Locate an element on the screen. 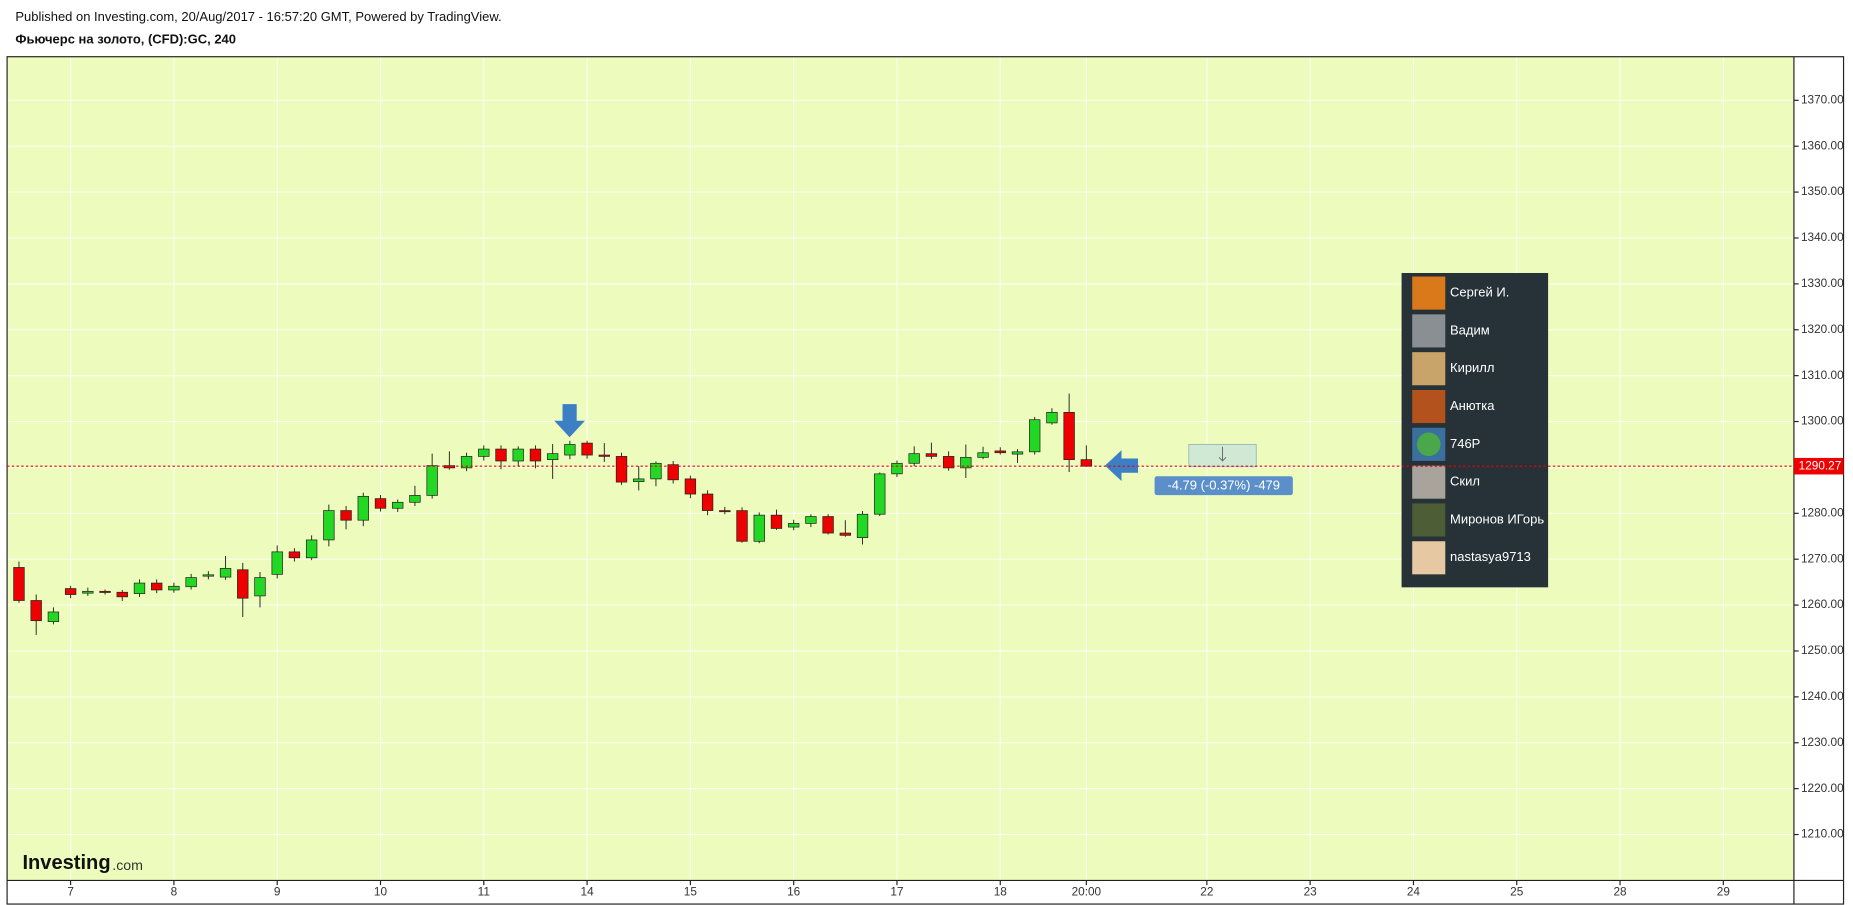  y-tick-label: 1350.00 is located at coordinates (1822, 191).